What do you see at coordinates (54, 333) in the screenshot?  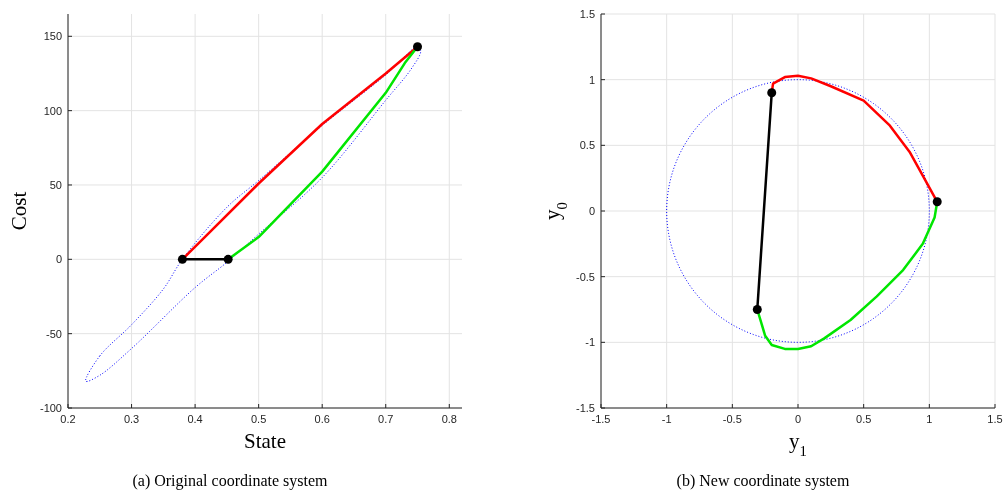 I see `y-tick-label: -50` at bounding box center [54, 333].